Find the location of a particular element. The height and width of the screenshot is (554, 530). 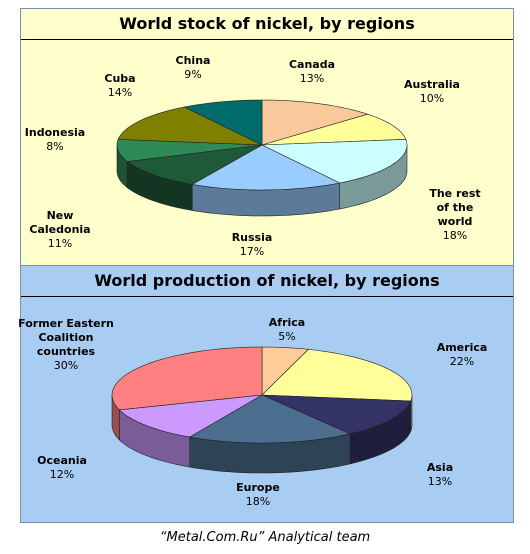

slice-label: Cuba 14% is located at coordinates (120, 86).